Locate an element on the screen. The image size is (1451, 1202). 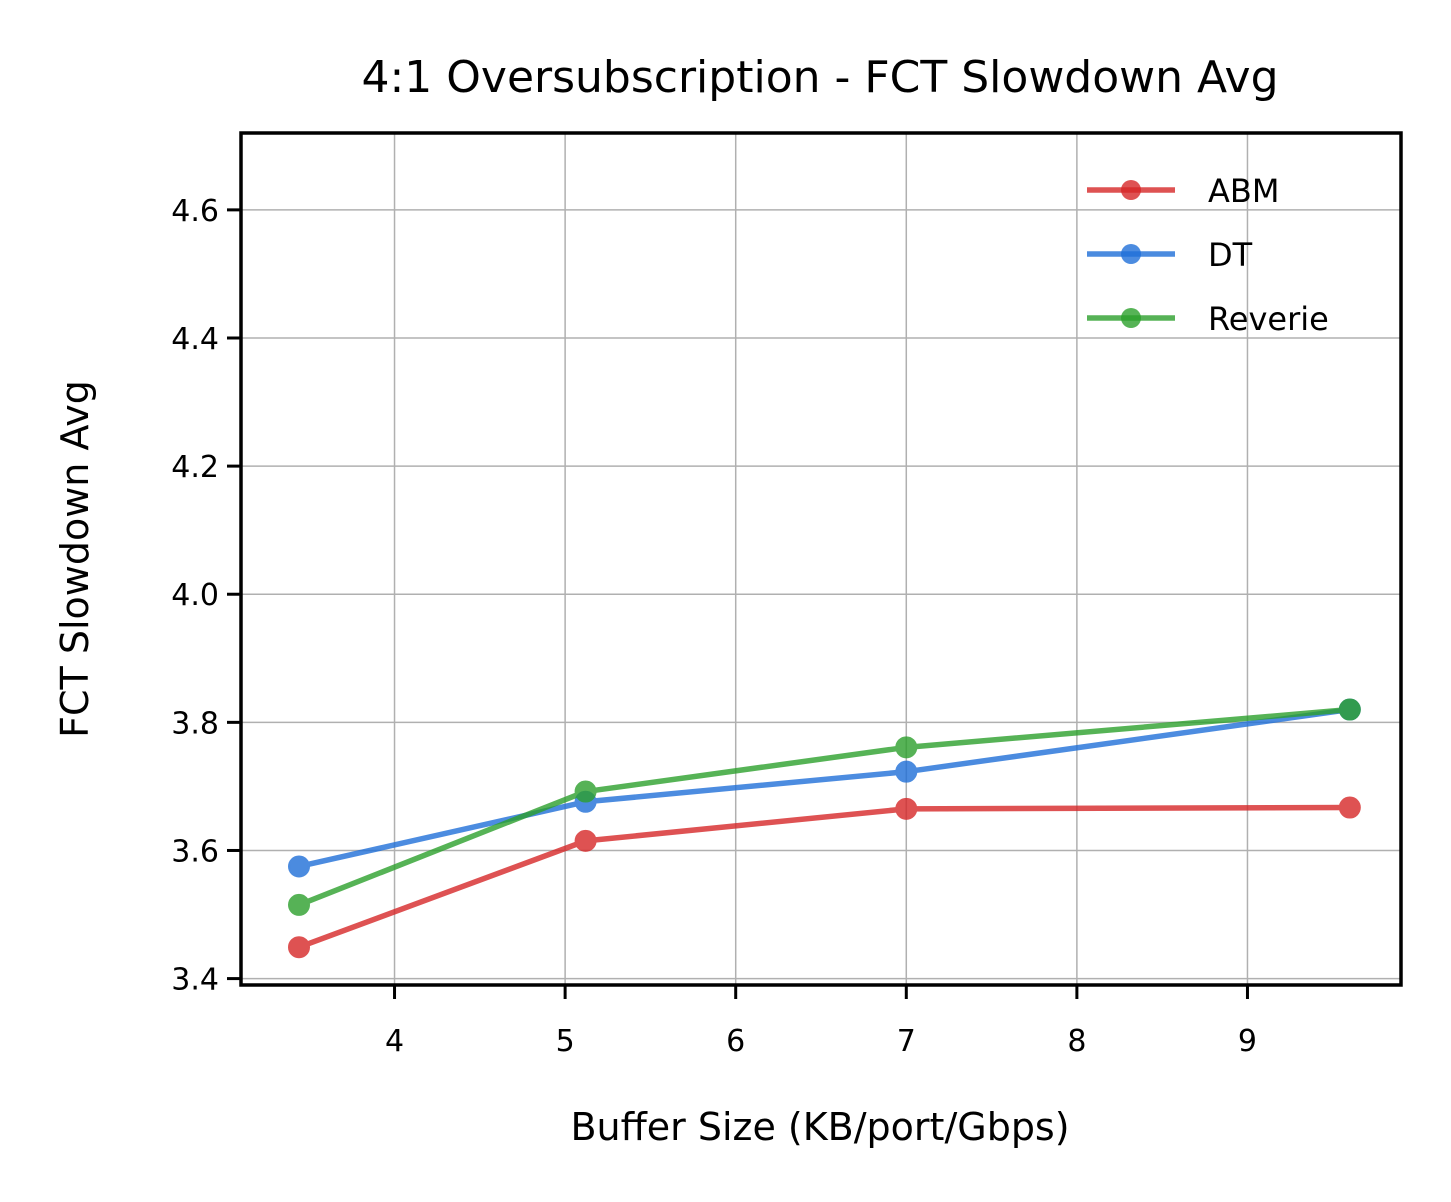
series-line-reverie is located at coordinates (824, 807).